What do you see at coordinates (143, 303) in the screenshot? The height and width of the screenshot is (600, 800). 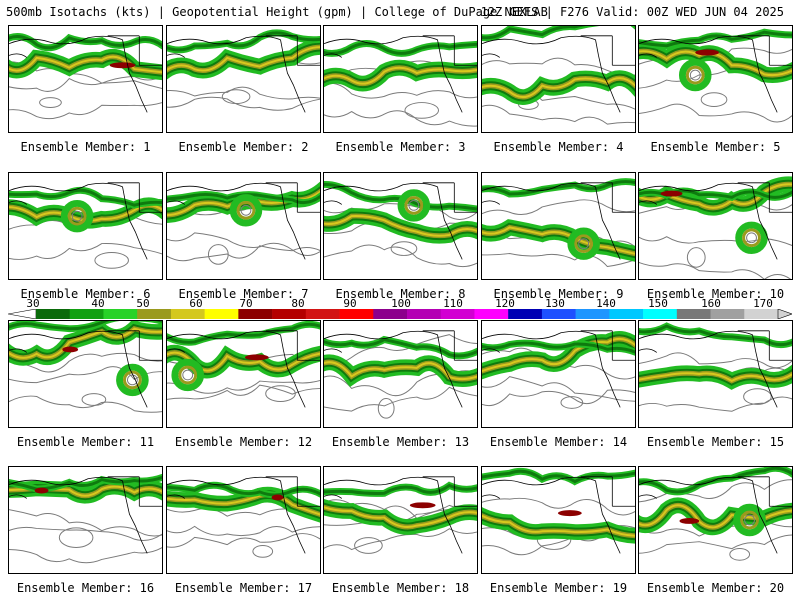 I see `colorbar-tick-label: 50` at bounding box center [143, 303].